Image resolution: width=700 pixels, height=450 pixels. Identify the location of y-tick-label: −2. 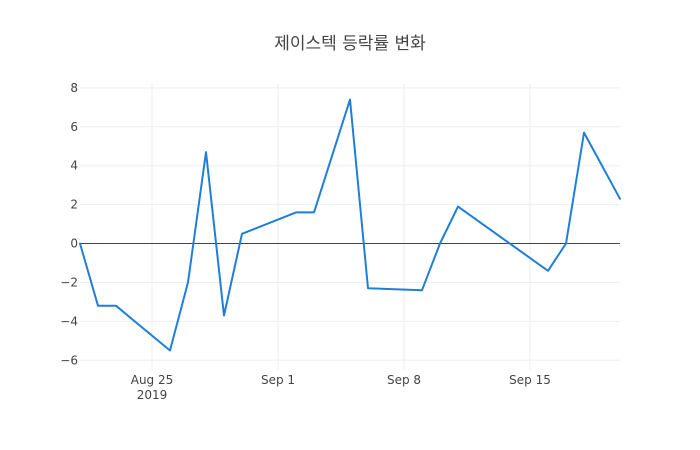
(69, 282).